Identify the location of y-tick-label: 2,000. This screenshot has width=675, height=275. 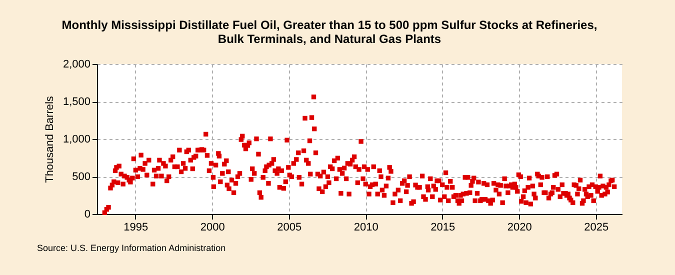
(76, 64).